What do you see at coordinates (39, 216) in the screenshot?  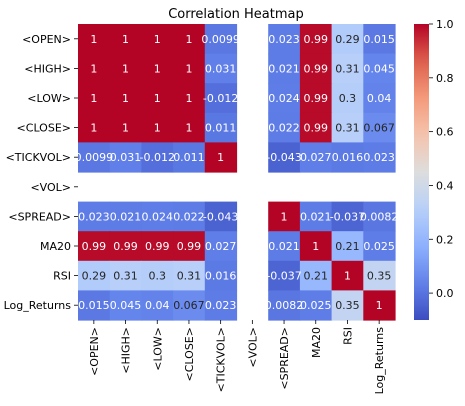 I see `y-tick-label: <SPREAD>` at bounding box center [39, 216].